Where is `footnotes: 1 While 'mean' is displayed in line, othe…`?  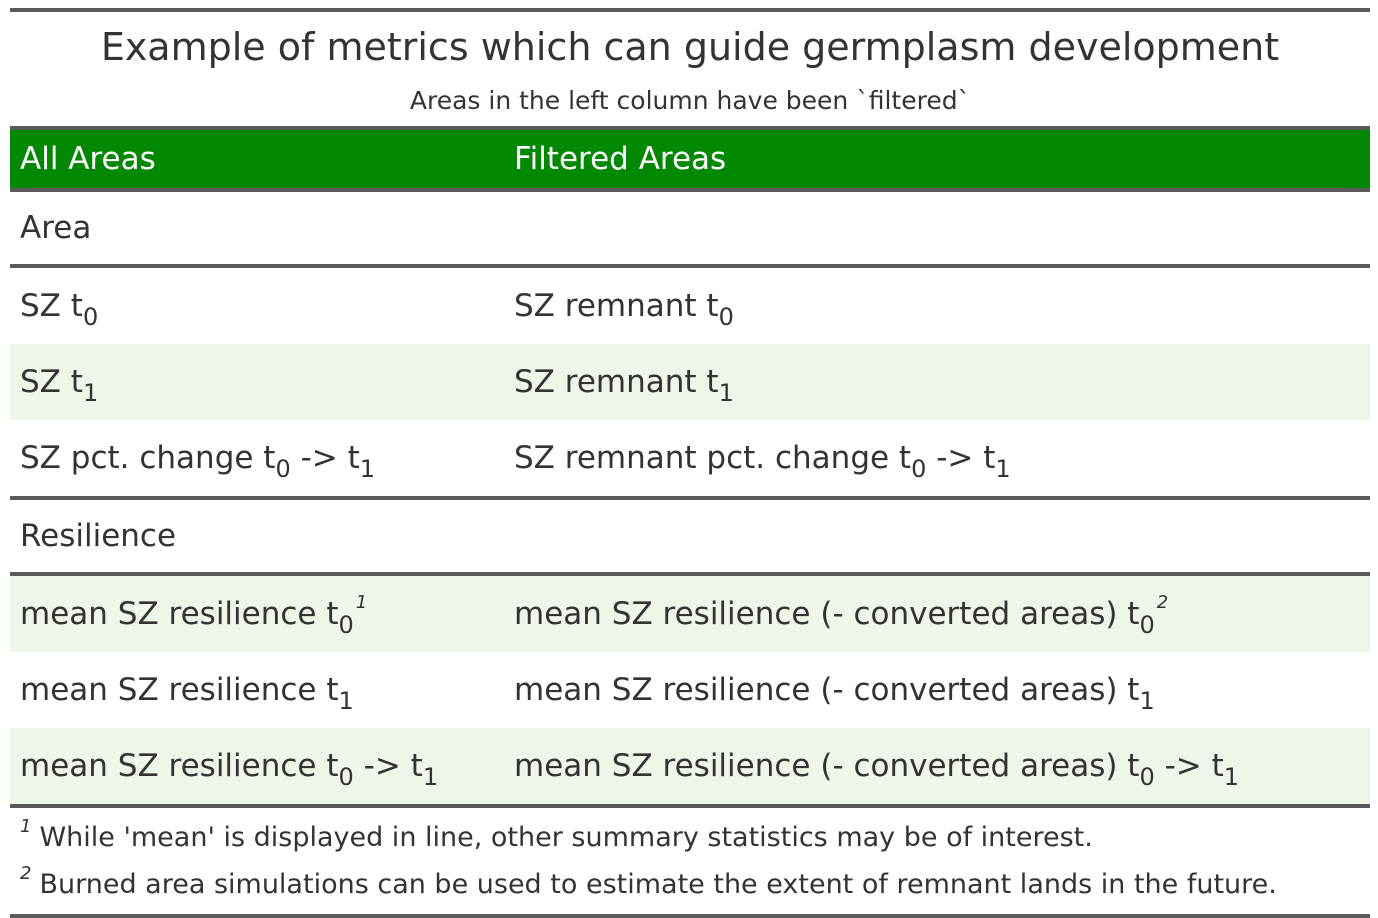 footnotes: 1 While 'mean' is displayed in line, othe… is located at coordinates (690, 861).